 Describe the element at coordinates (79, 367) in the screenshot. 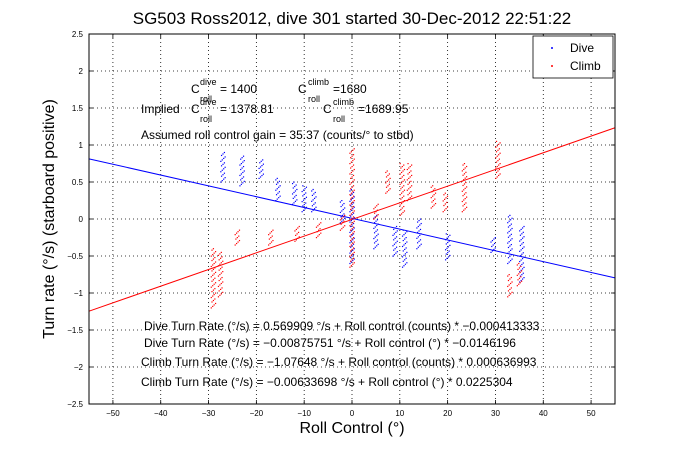

I see `y-tick-label: −2` at that location.